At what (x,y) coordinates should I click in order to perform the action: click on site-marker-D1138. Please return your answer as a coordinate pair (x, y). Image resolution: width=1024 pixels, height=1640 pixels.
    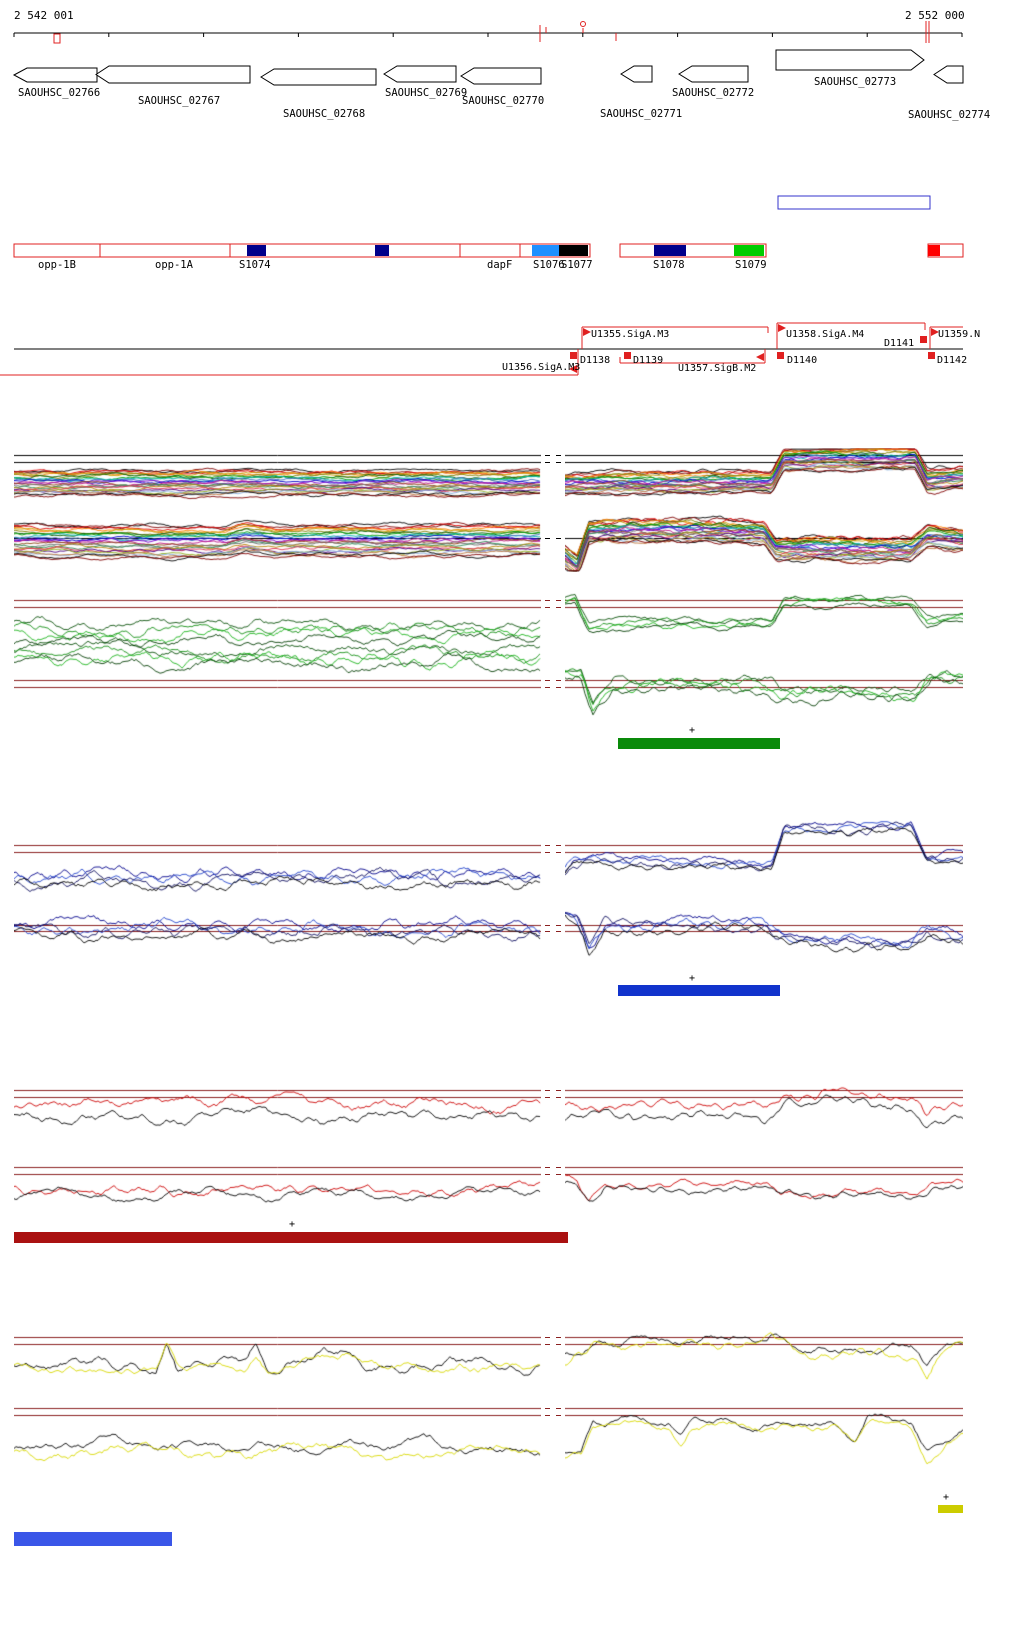
    Looking at the image, I should click on (573, 355).